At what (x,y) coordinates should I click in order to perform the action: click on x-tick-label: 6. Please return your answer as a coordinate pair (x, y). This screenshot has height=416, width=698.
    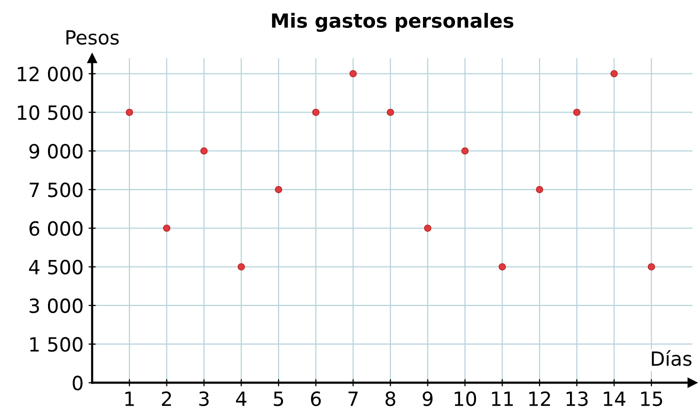
    Looking at the image, I should click on (316, 398).